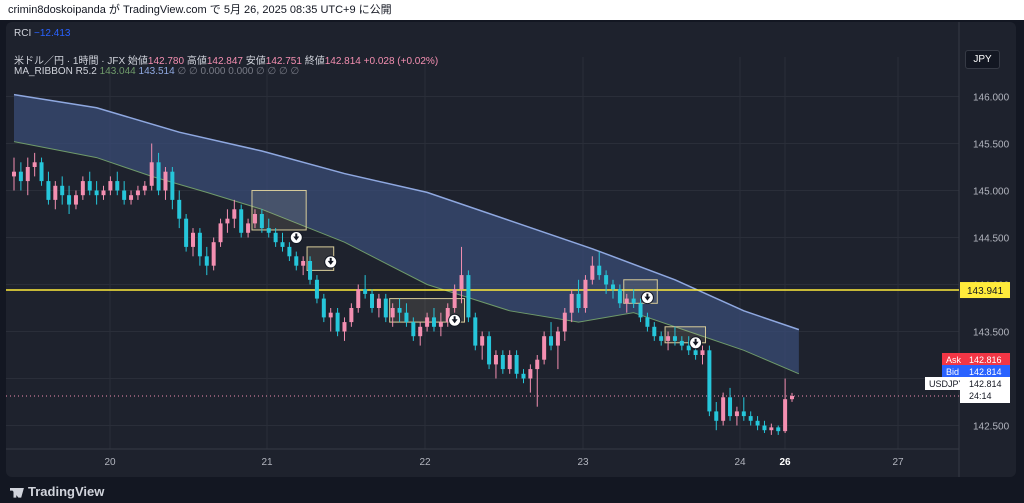  I want to click on time-tick-label: 27, so click(898, 462).